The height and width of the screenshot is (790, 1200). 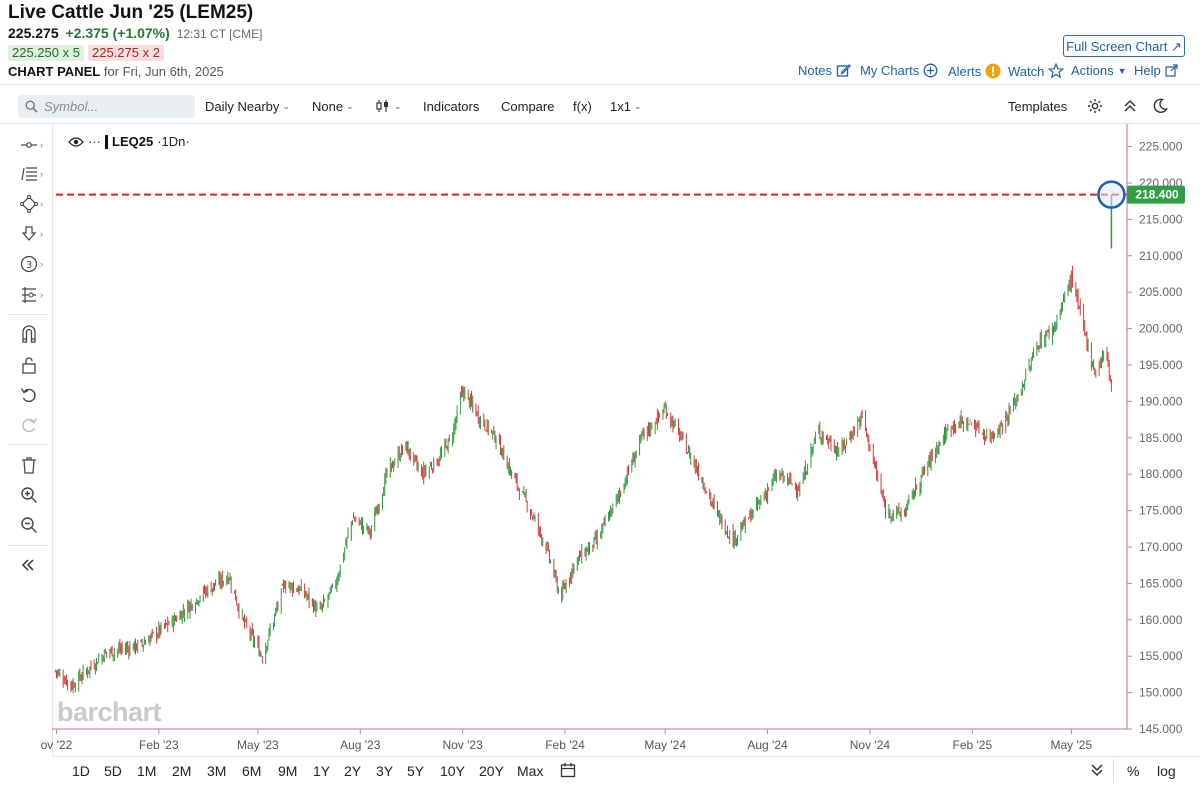 What do you see at coordinates (219, 34) in the screenshot?
I see `quote-time: 12:31 CT [CME]` at bounding box center [219, 34].